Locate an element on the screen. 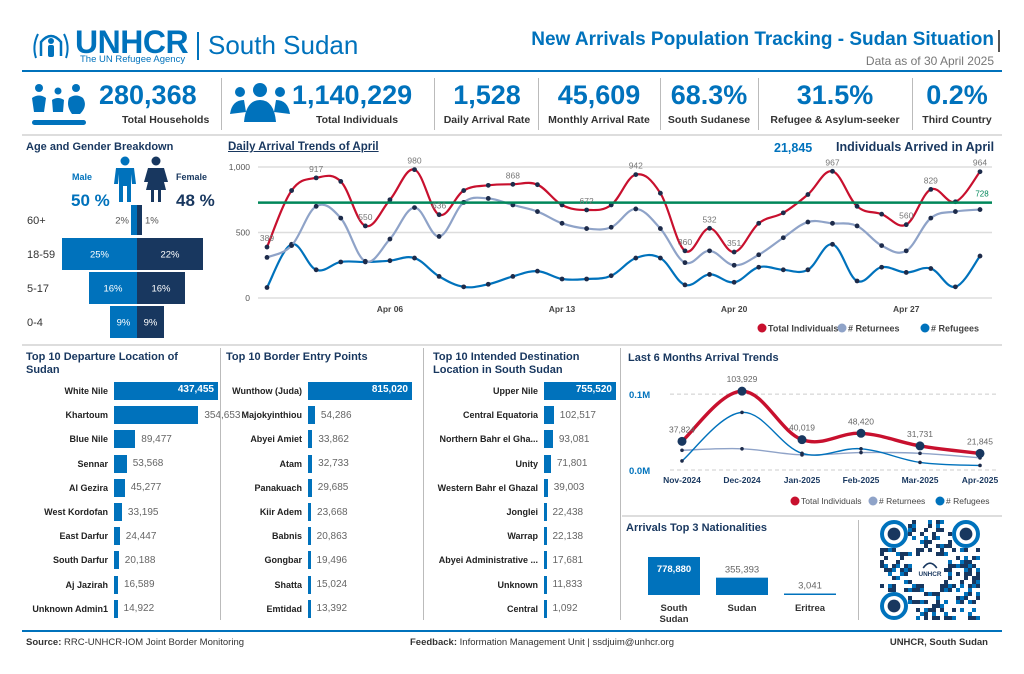 The image size is (1024, 674). nationality-label: South Sudan is located at coordinates (673, 614).